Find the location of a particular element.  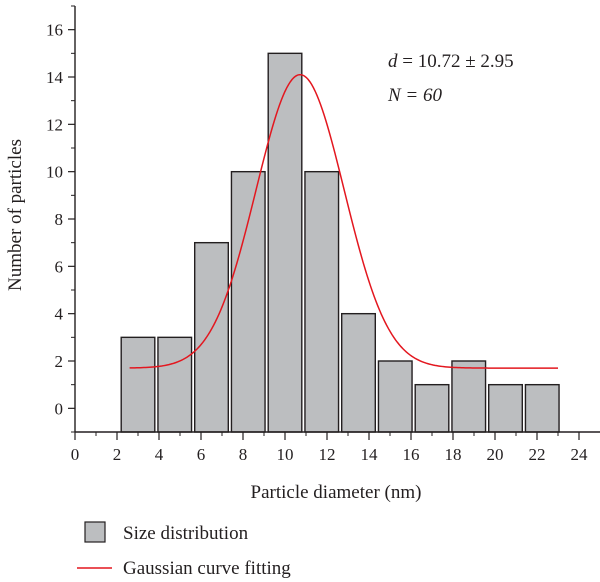

y-tick-label: 12 is located at coordinates (54, 124).